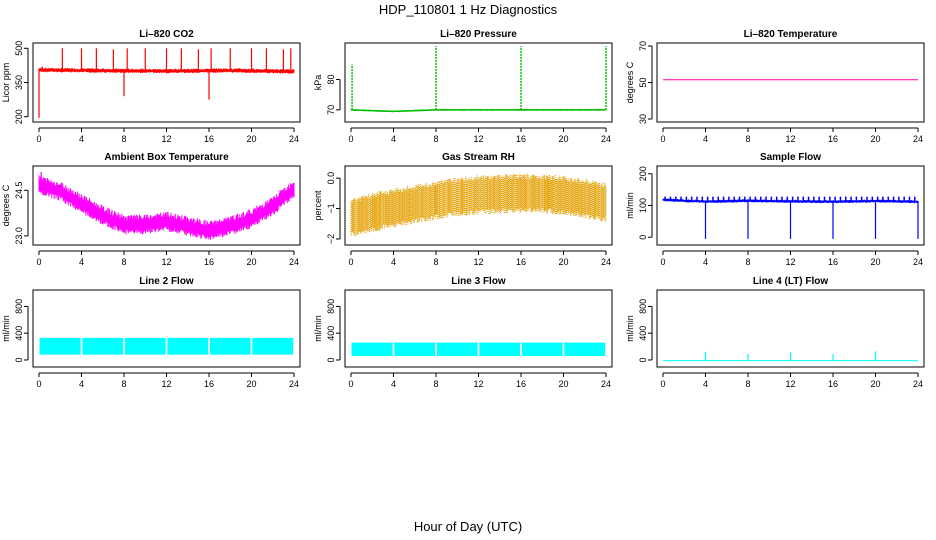 The width and height of the screenshot is (936, 540). I want to click on y-tick-label: 100, so click(643, 205).